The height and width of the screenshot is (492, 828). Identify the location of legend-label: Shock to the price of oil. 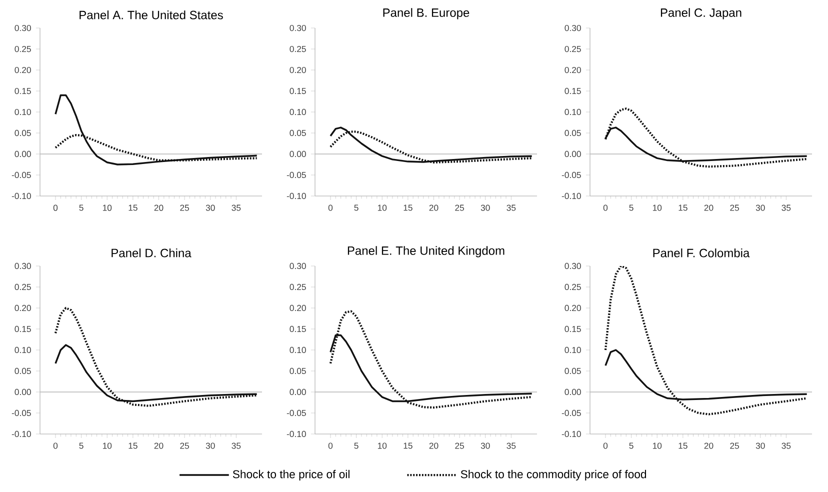
(291, 475).